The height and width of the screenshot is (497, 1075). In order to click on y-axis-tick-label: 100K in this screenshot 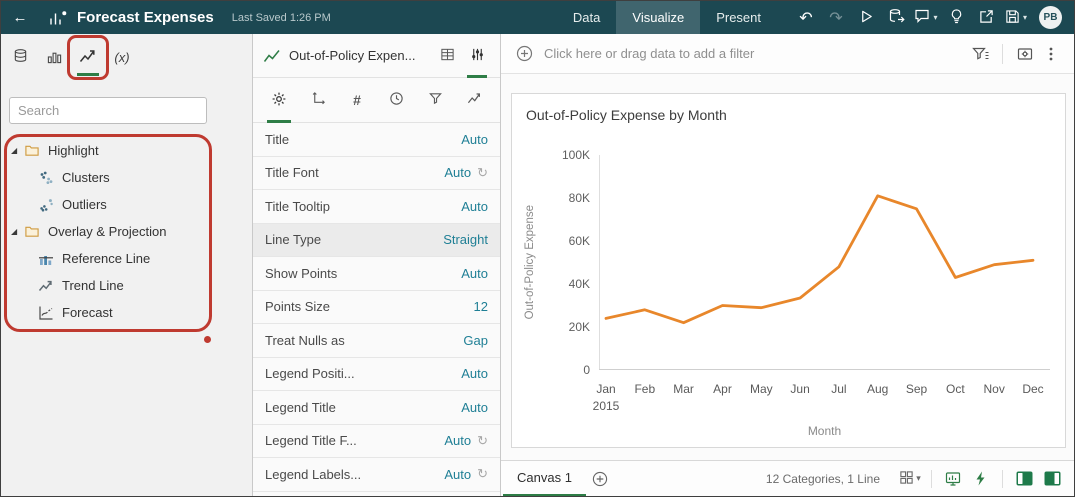, I will do `click(575, 155)`.